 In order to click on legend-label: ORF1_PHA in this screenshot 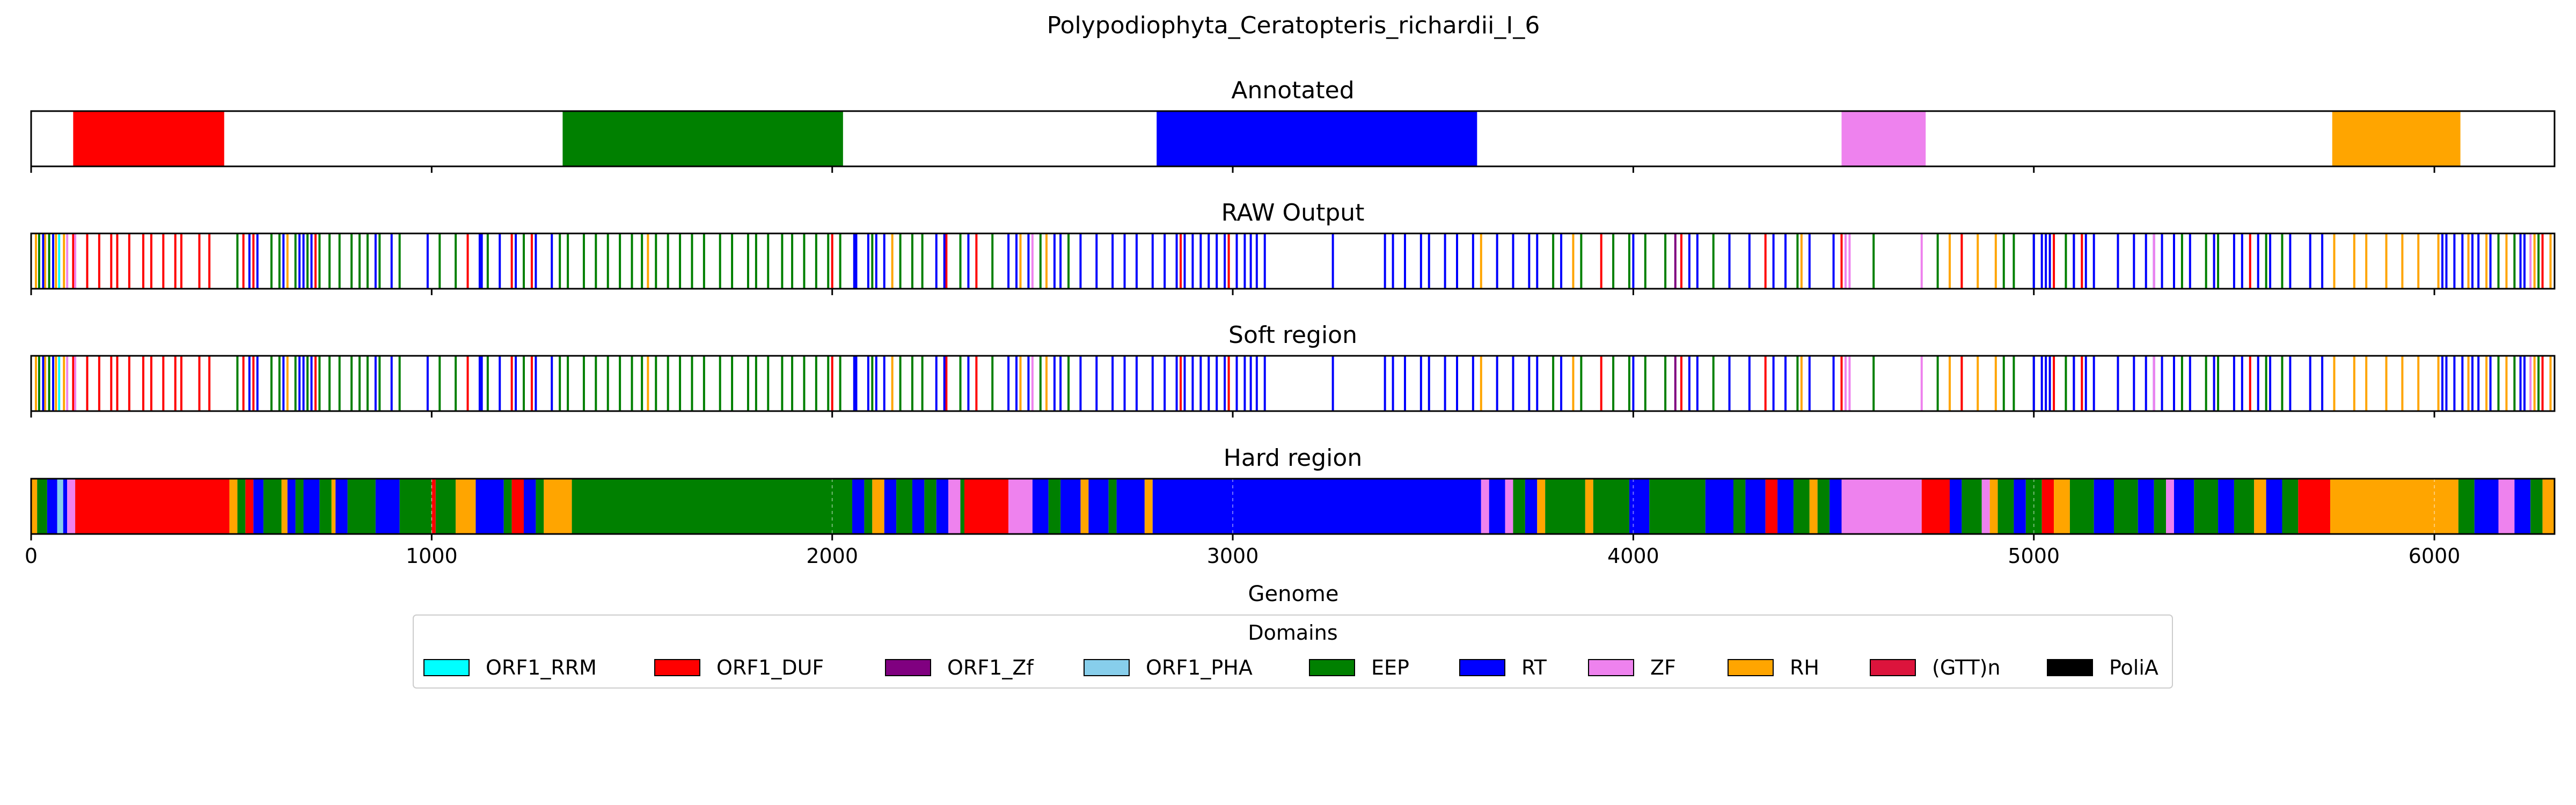, I will do `click(1199, 667)`.